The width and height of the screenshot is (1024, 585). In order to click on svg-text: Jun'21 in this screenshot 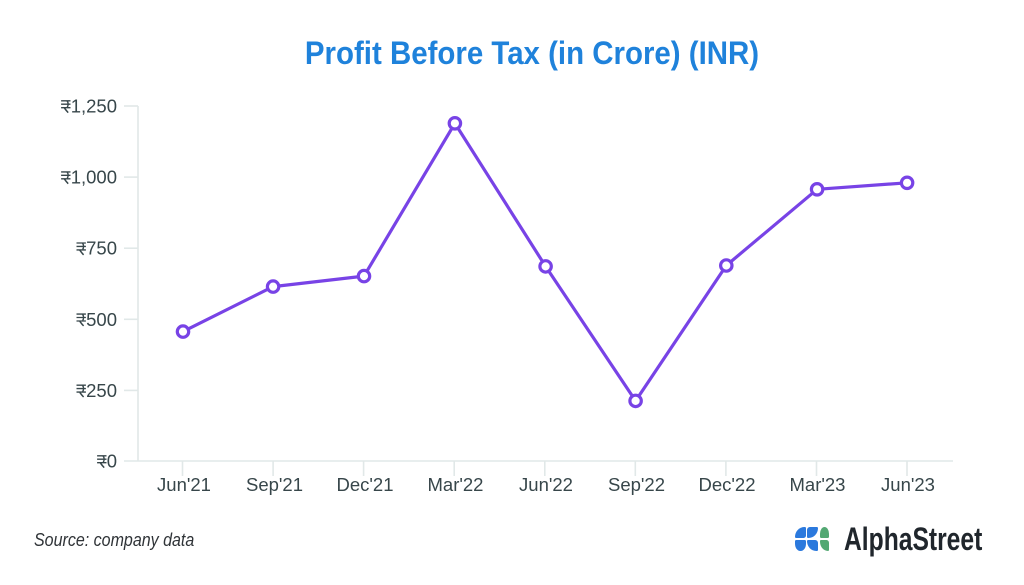, I will do `click(184, 484)`.